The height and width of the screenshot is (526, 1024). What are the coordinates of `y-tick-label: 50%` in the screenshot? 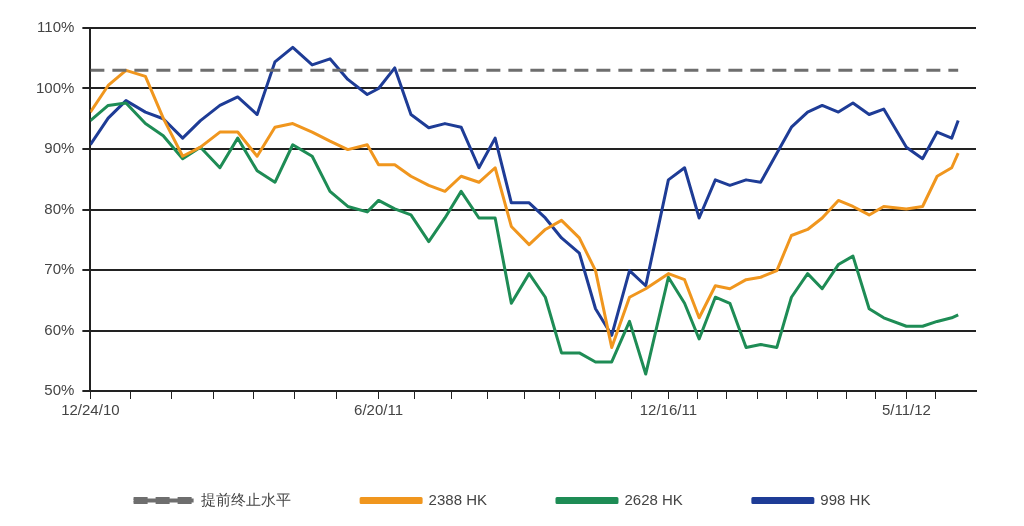 It's located at (59, 390).